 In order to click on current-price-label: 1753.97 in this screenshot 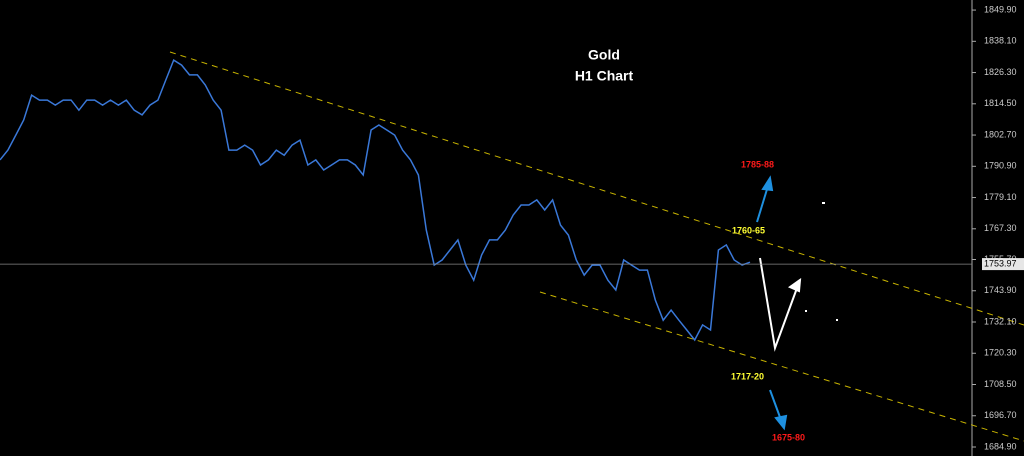, I will do `click(1000, 263)`.